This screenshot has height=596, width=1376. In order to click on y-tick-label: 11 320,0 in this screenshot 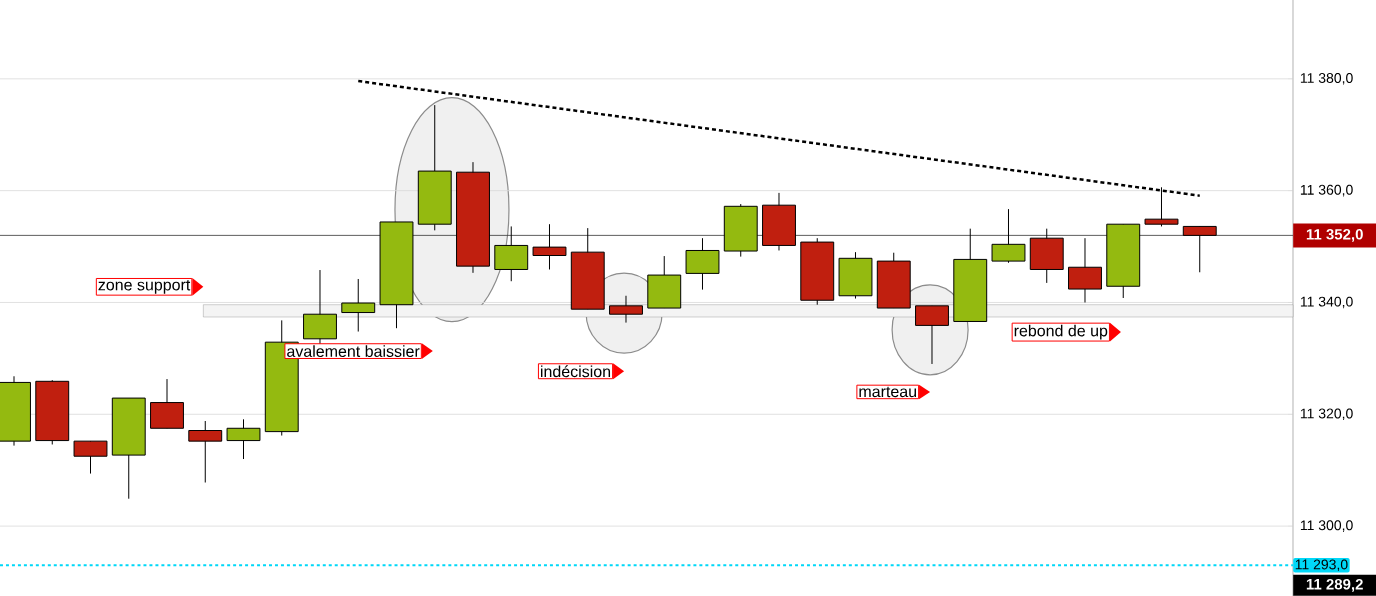, I will do `click(1326, 414)`.